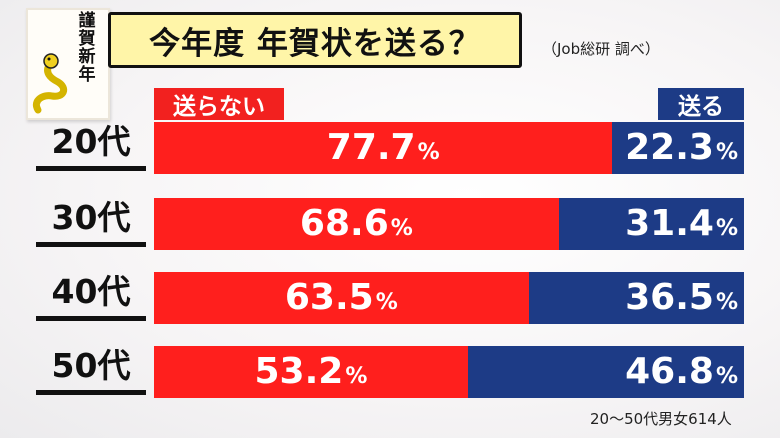 This screenshot has height=438, width=780. I want to click on snake-icon, so click(50, 83).